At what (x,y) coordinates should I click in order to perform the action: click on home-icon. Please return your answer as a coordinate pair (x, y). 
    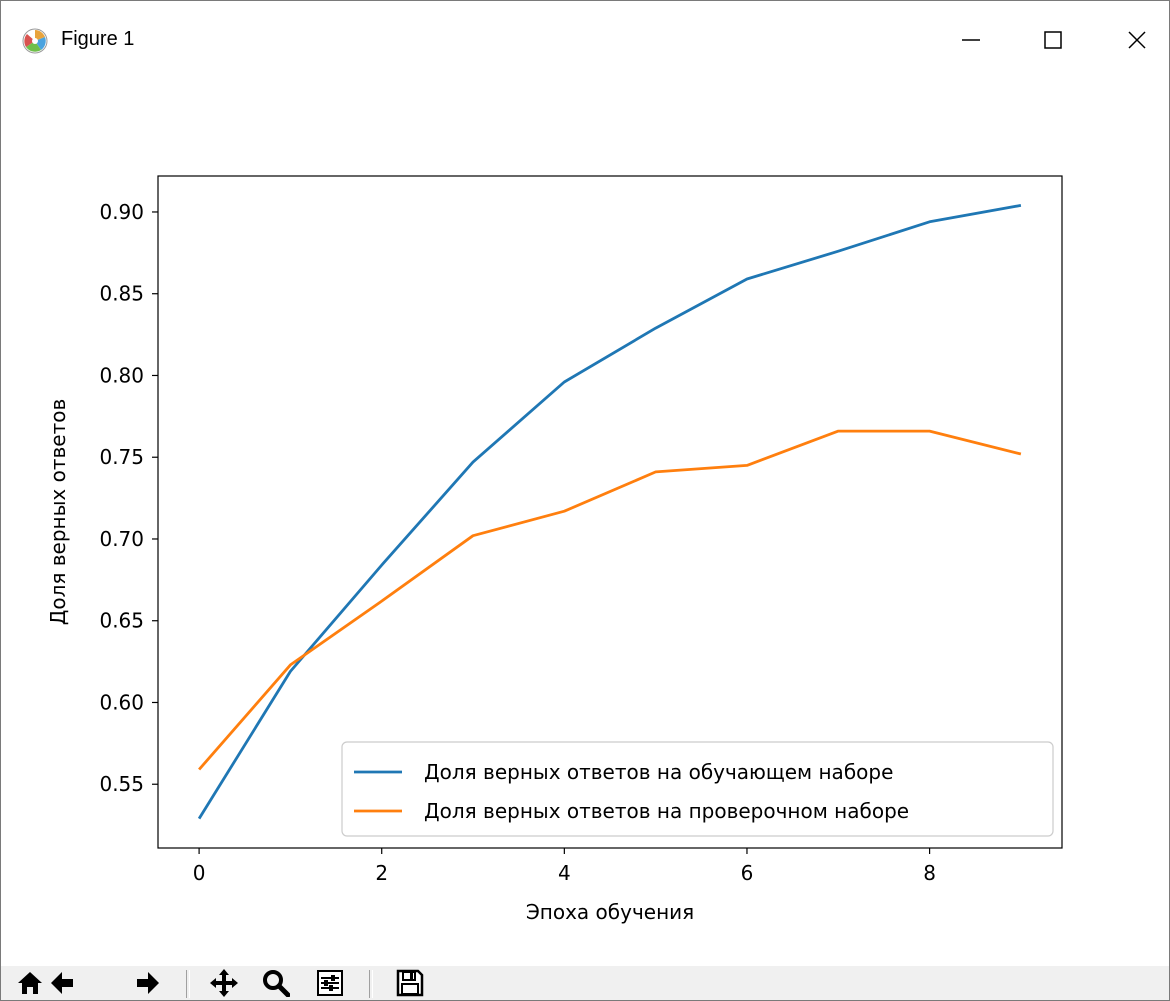
    Looking at the image, I should click on (30, 983).